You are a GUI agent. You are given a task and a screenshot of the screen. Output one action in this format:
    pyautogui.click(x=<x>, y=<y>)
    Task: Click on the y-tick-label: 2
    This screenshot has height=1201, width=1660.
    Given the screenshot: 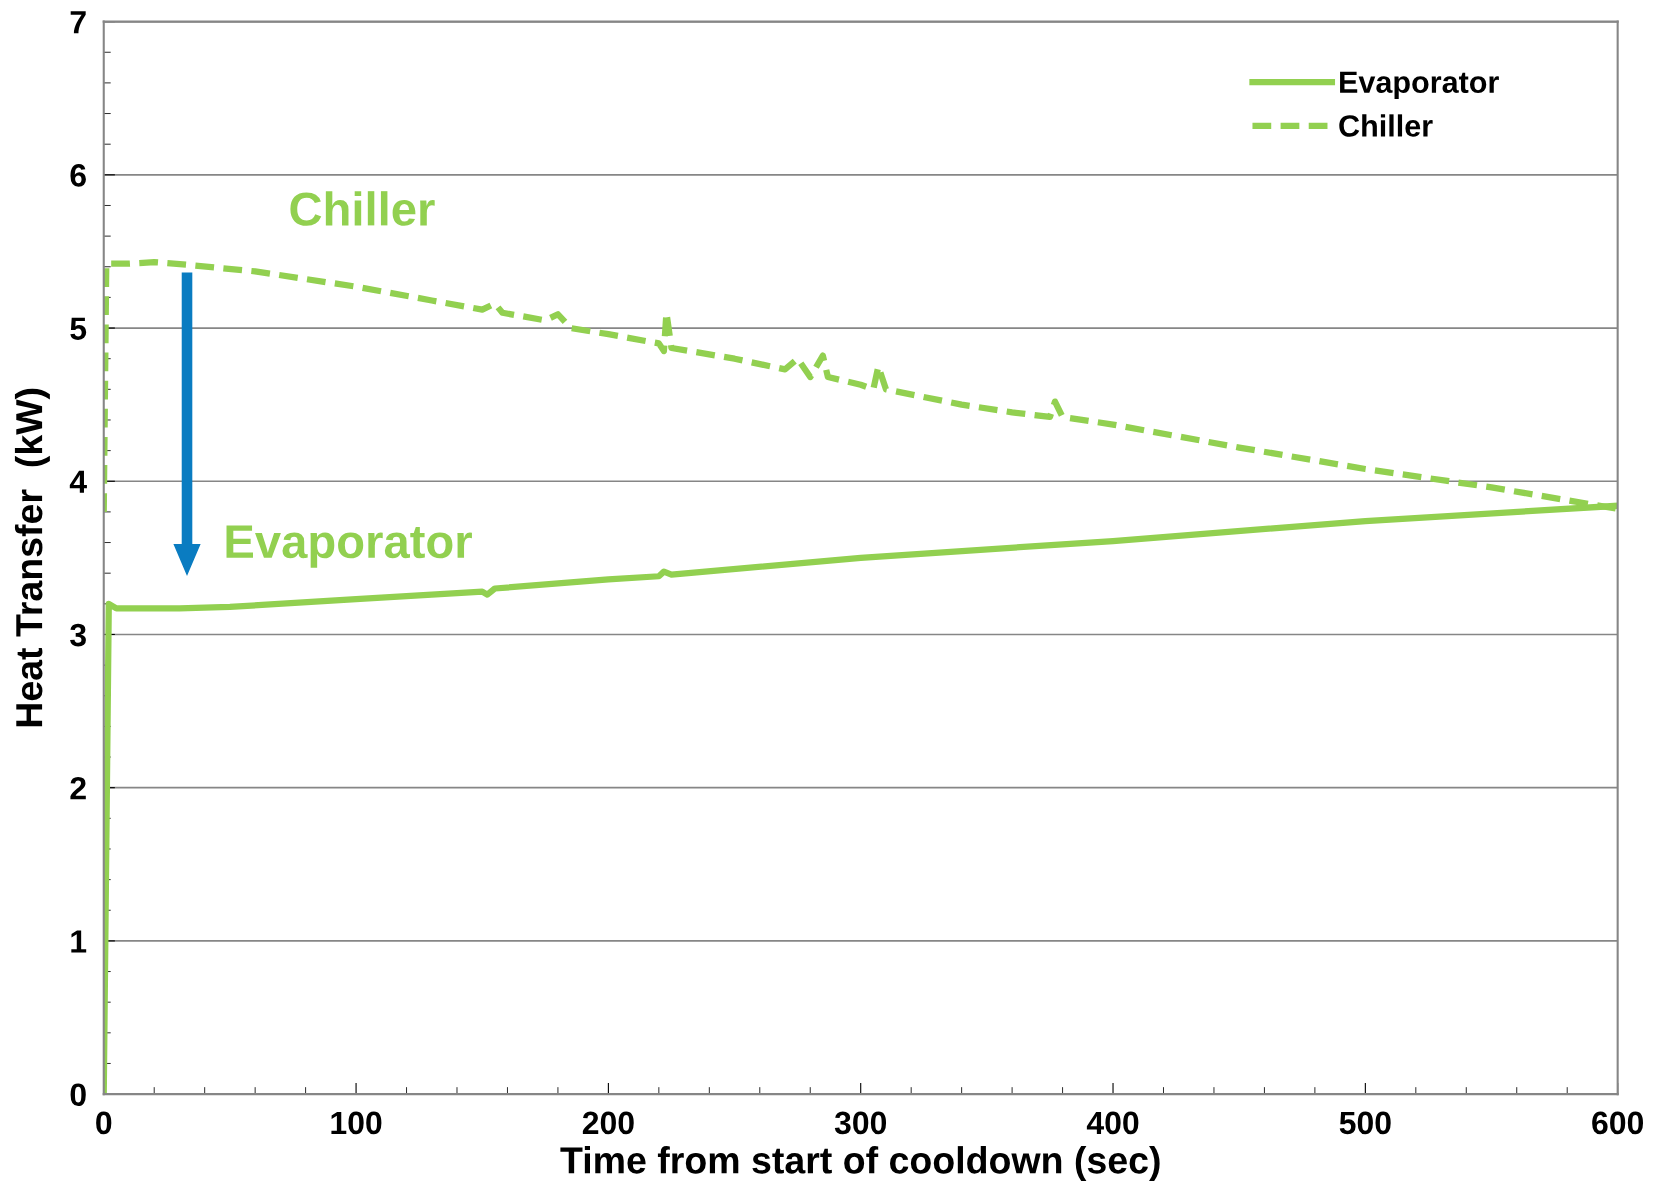 What is the action you would take?
    pyautogui.click(x=78, y=788)
    